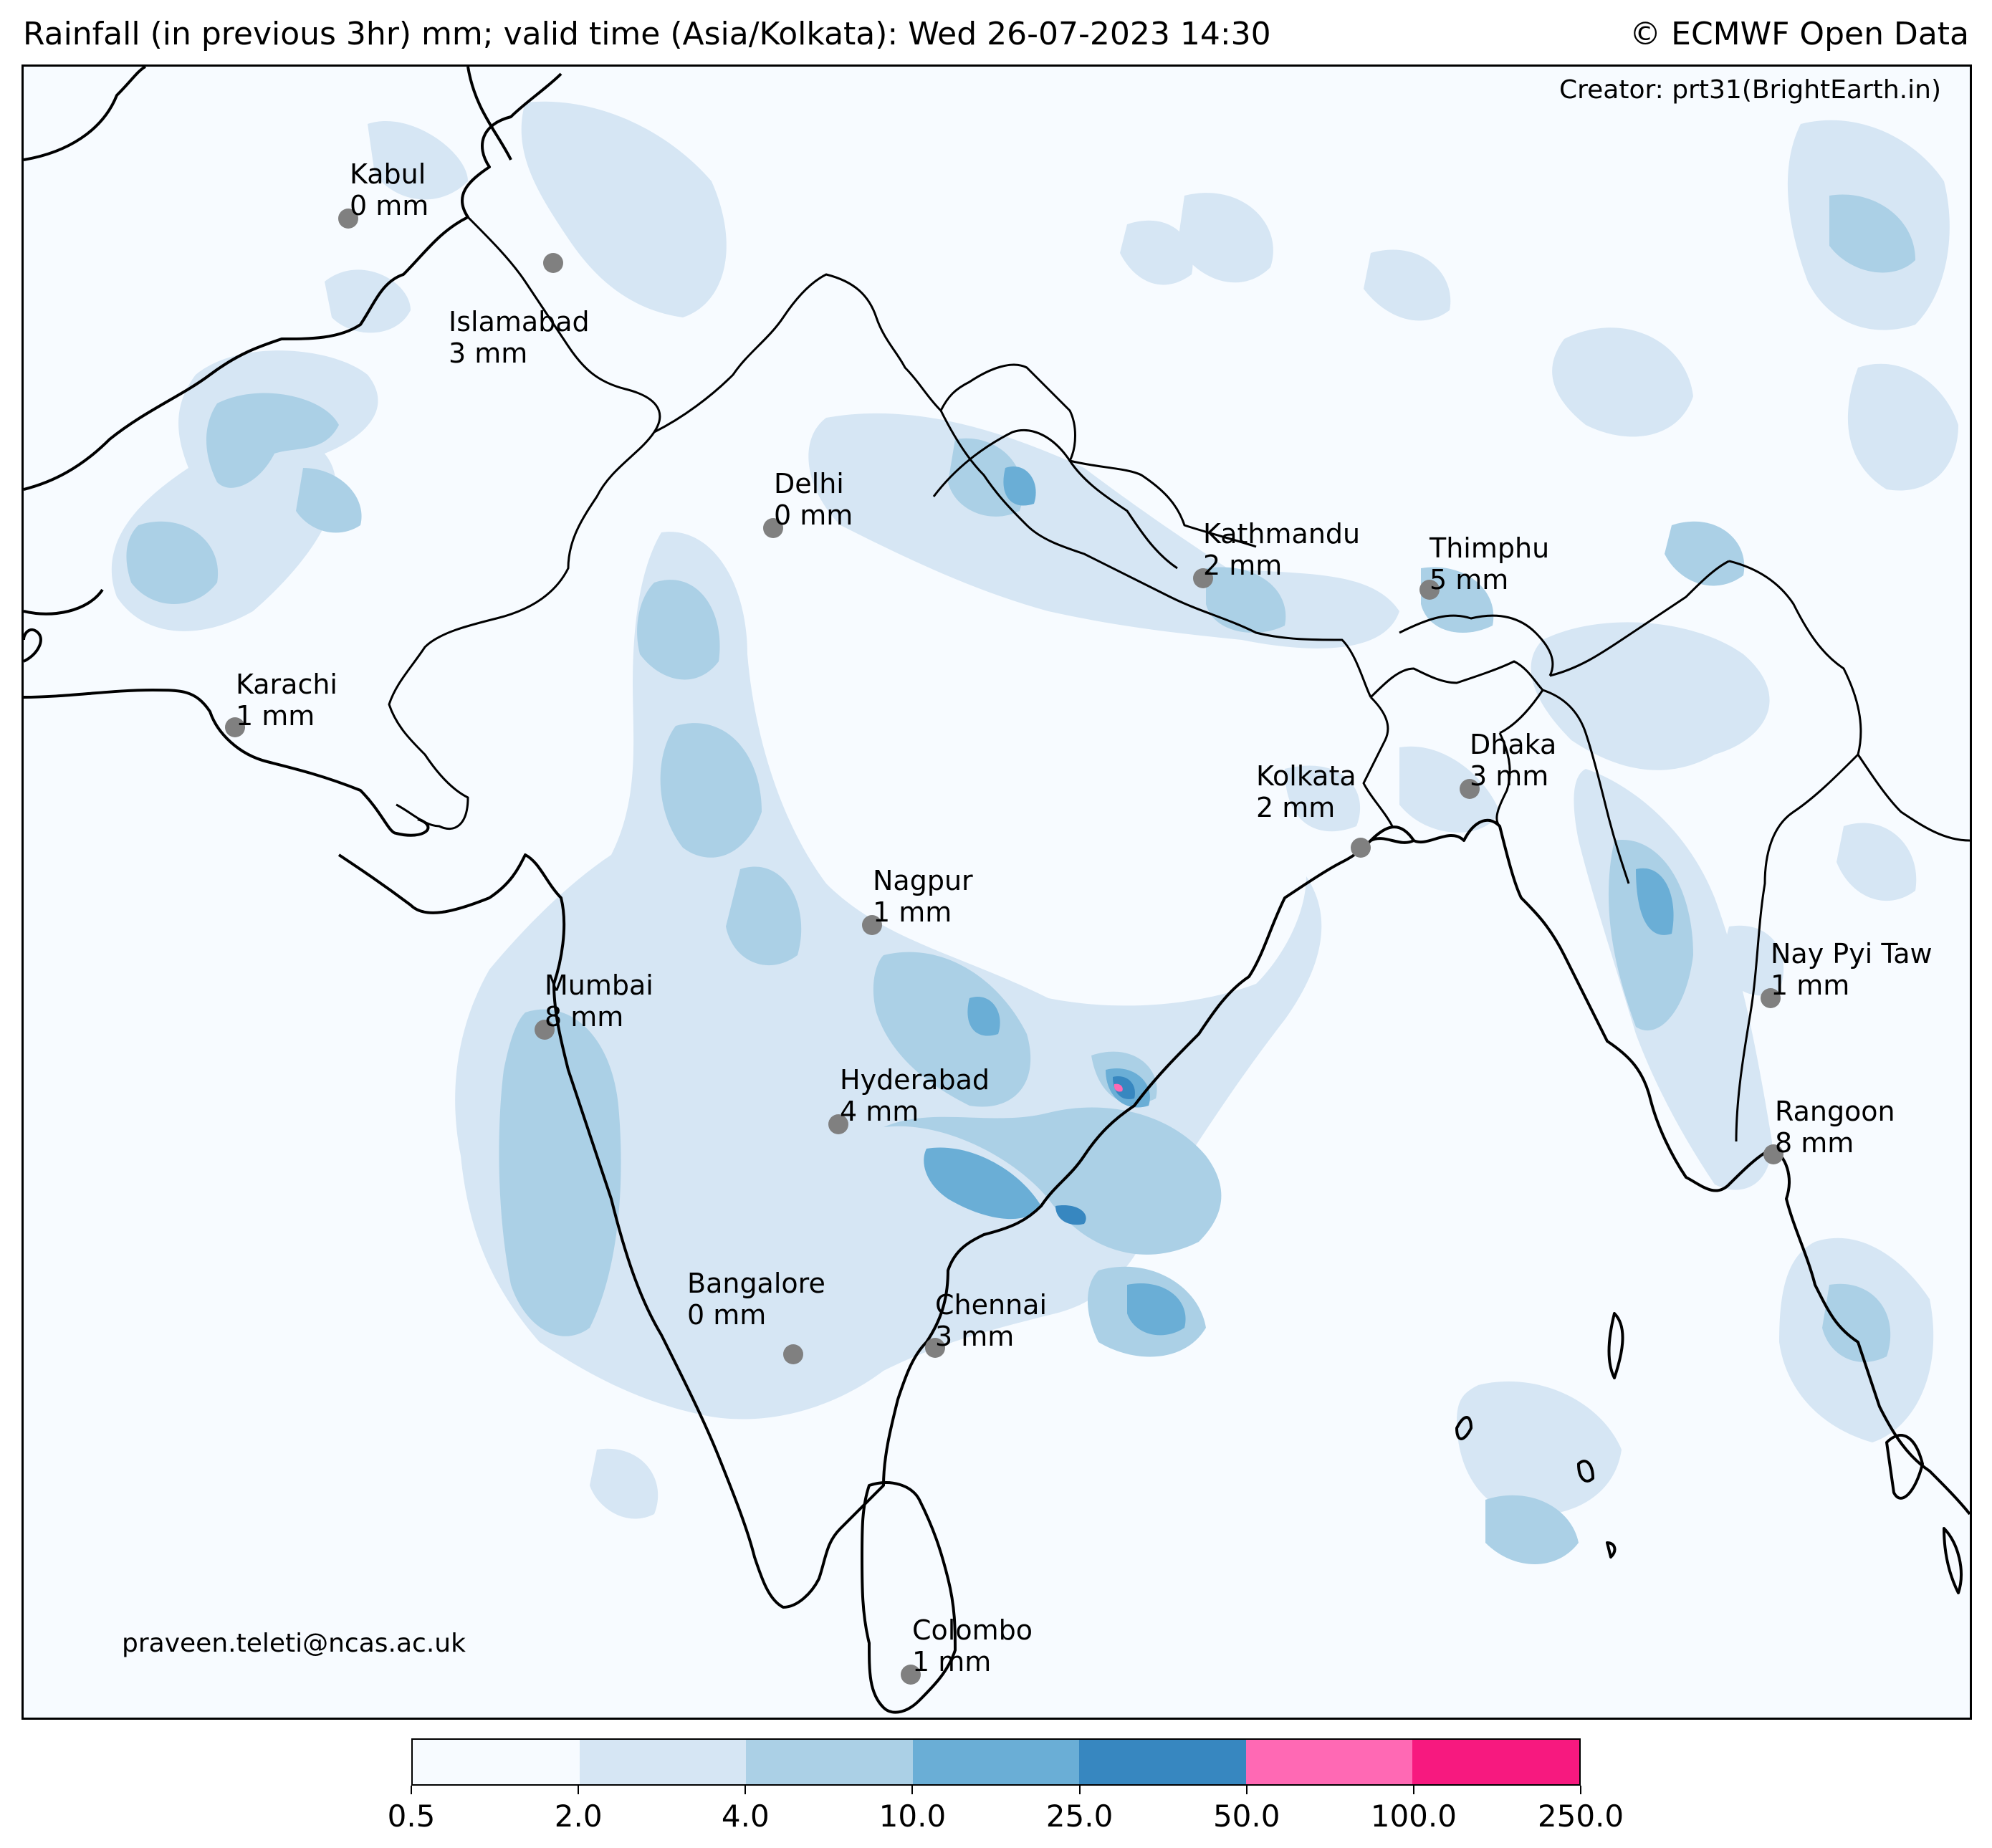 The image size is (1992, 1848). What do you see at coordinates (1246, 1816) in the screenshot?
I see `colorbar-tick-label: 50.0` at bounding box center [1246, 1816].